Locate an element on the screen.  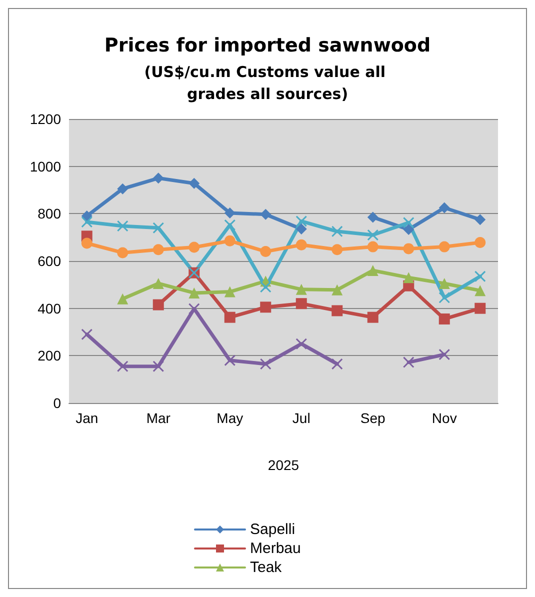
x-tick-label: May is located at coordinates (230, 418).